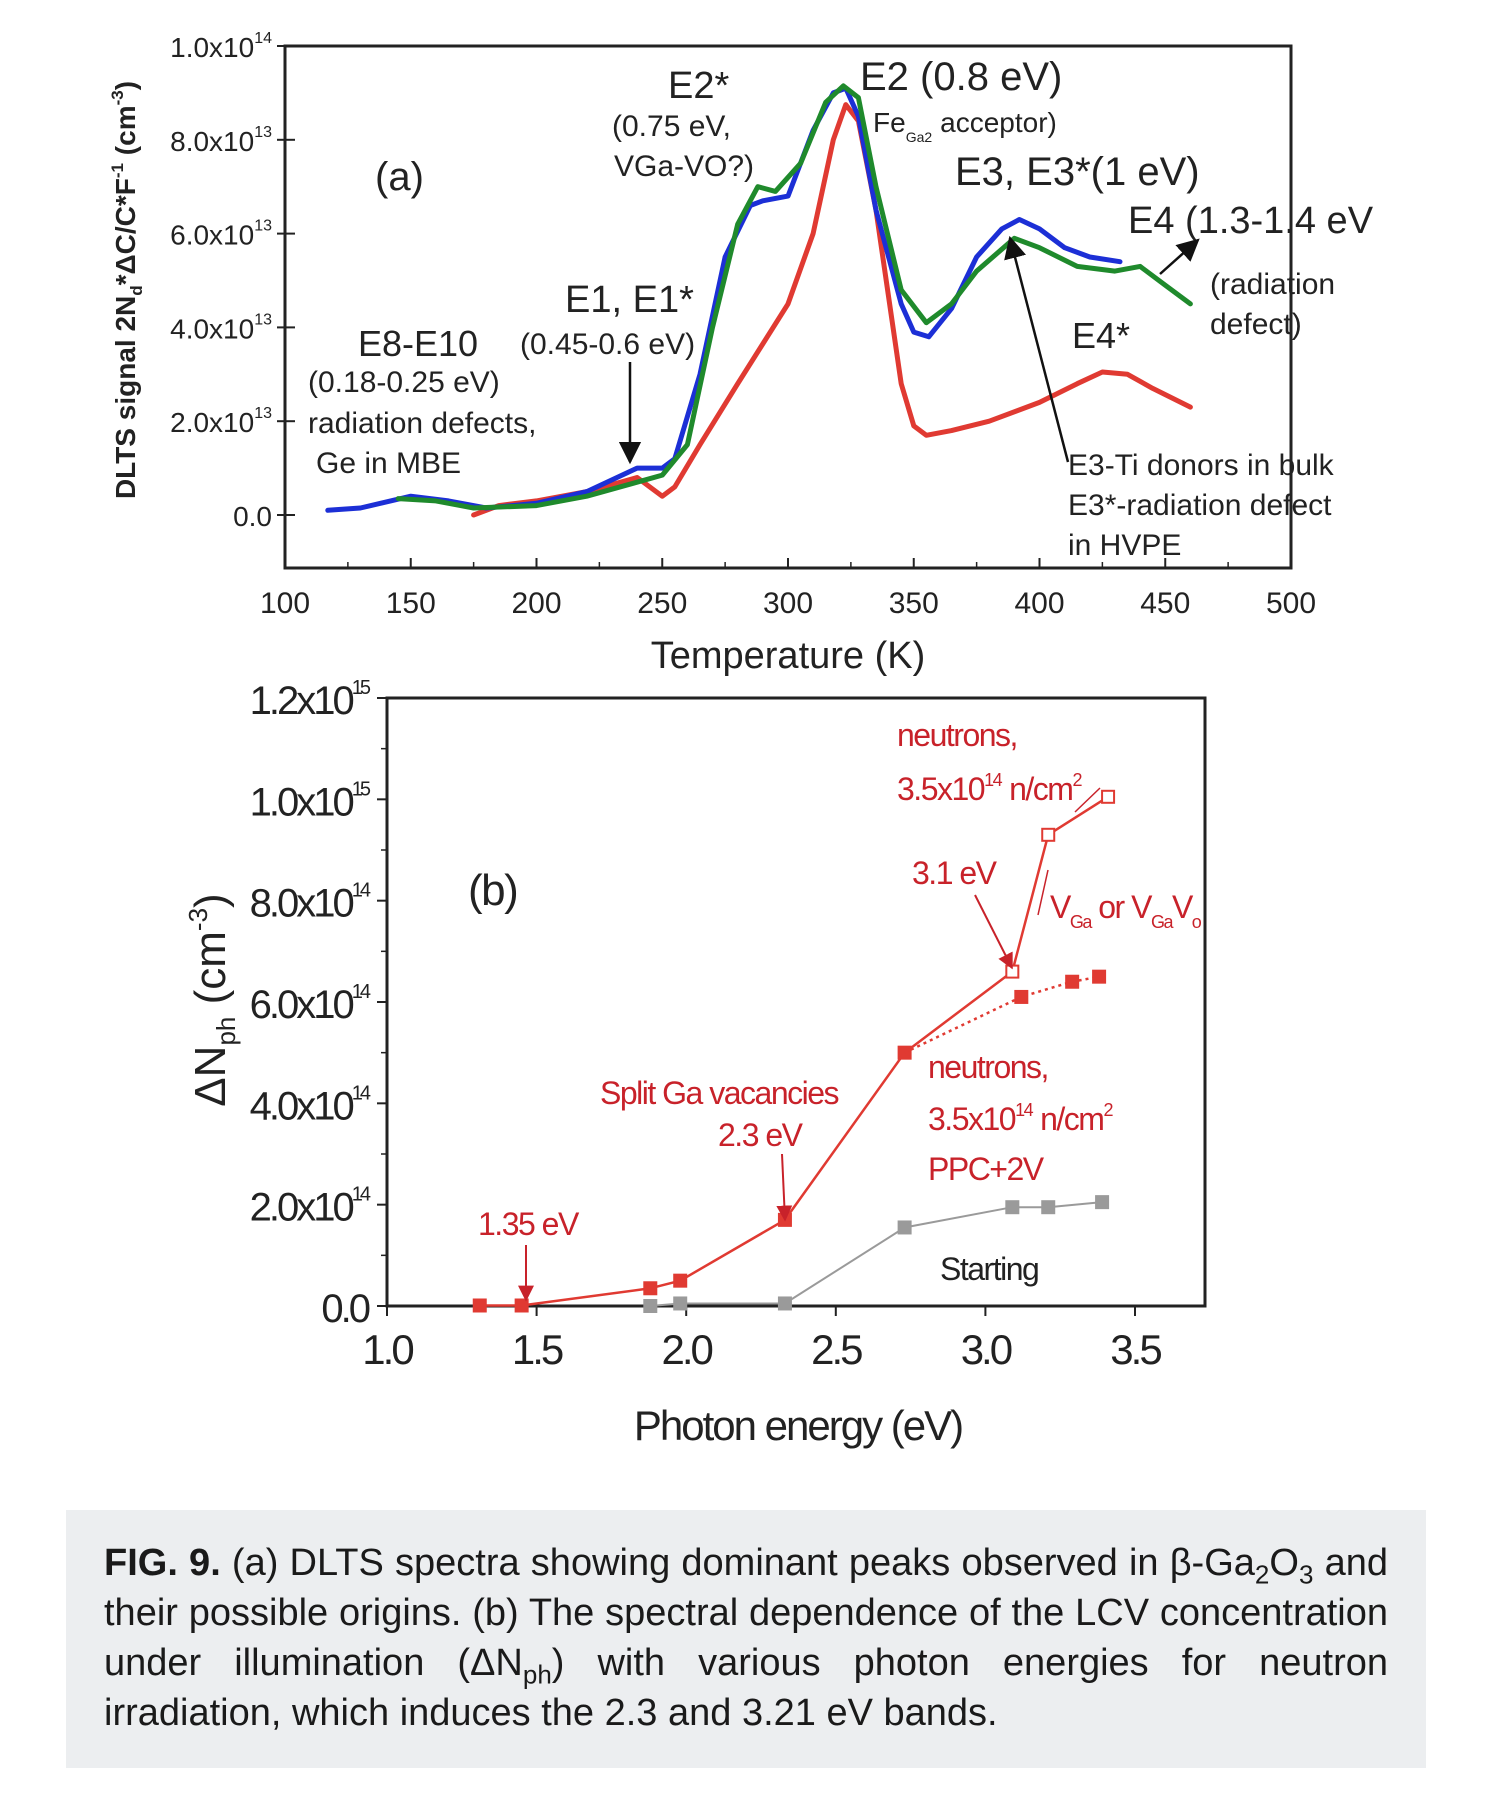  I want to click on annotation-e2-title: E2 (0.8 eV), so click(961, 77).